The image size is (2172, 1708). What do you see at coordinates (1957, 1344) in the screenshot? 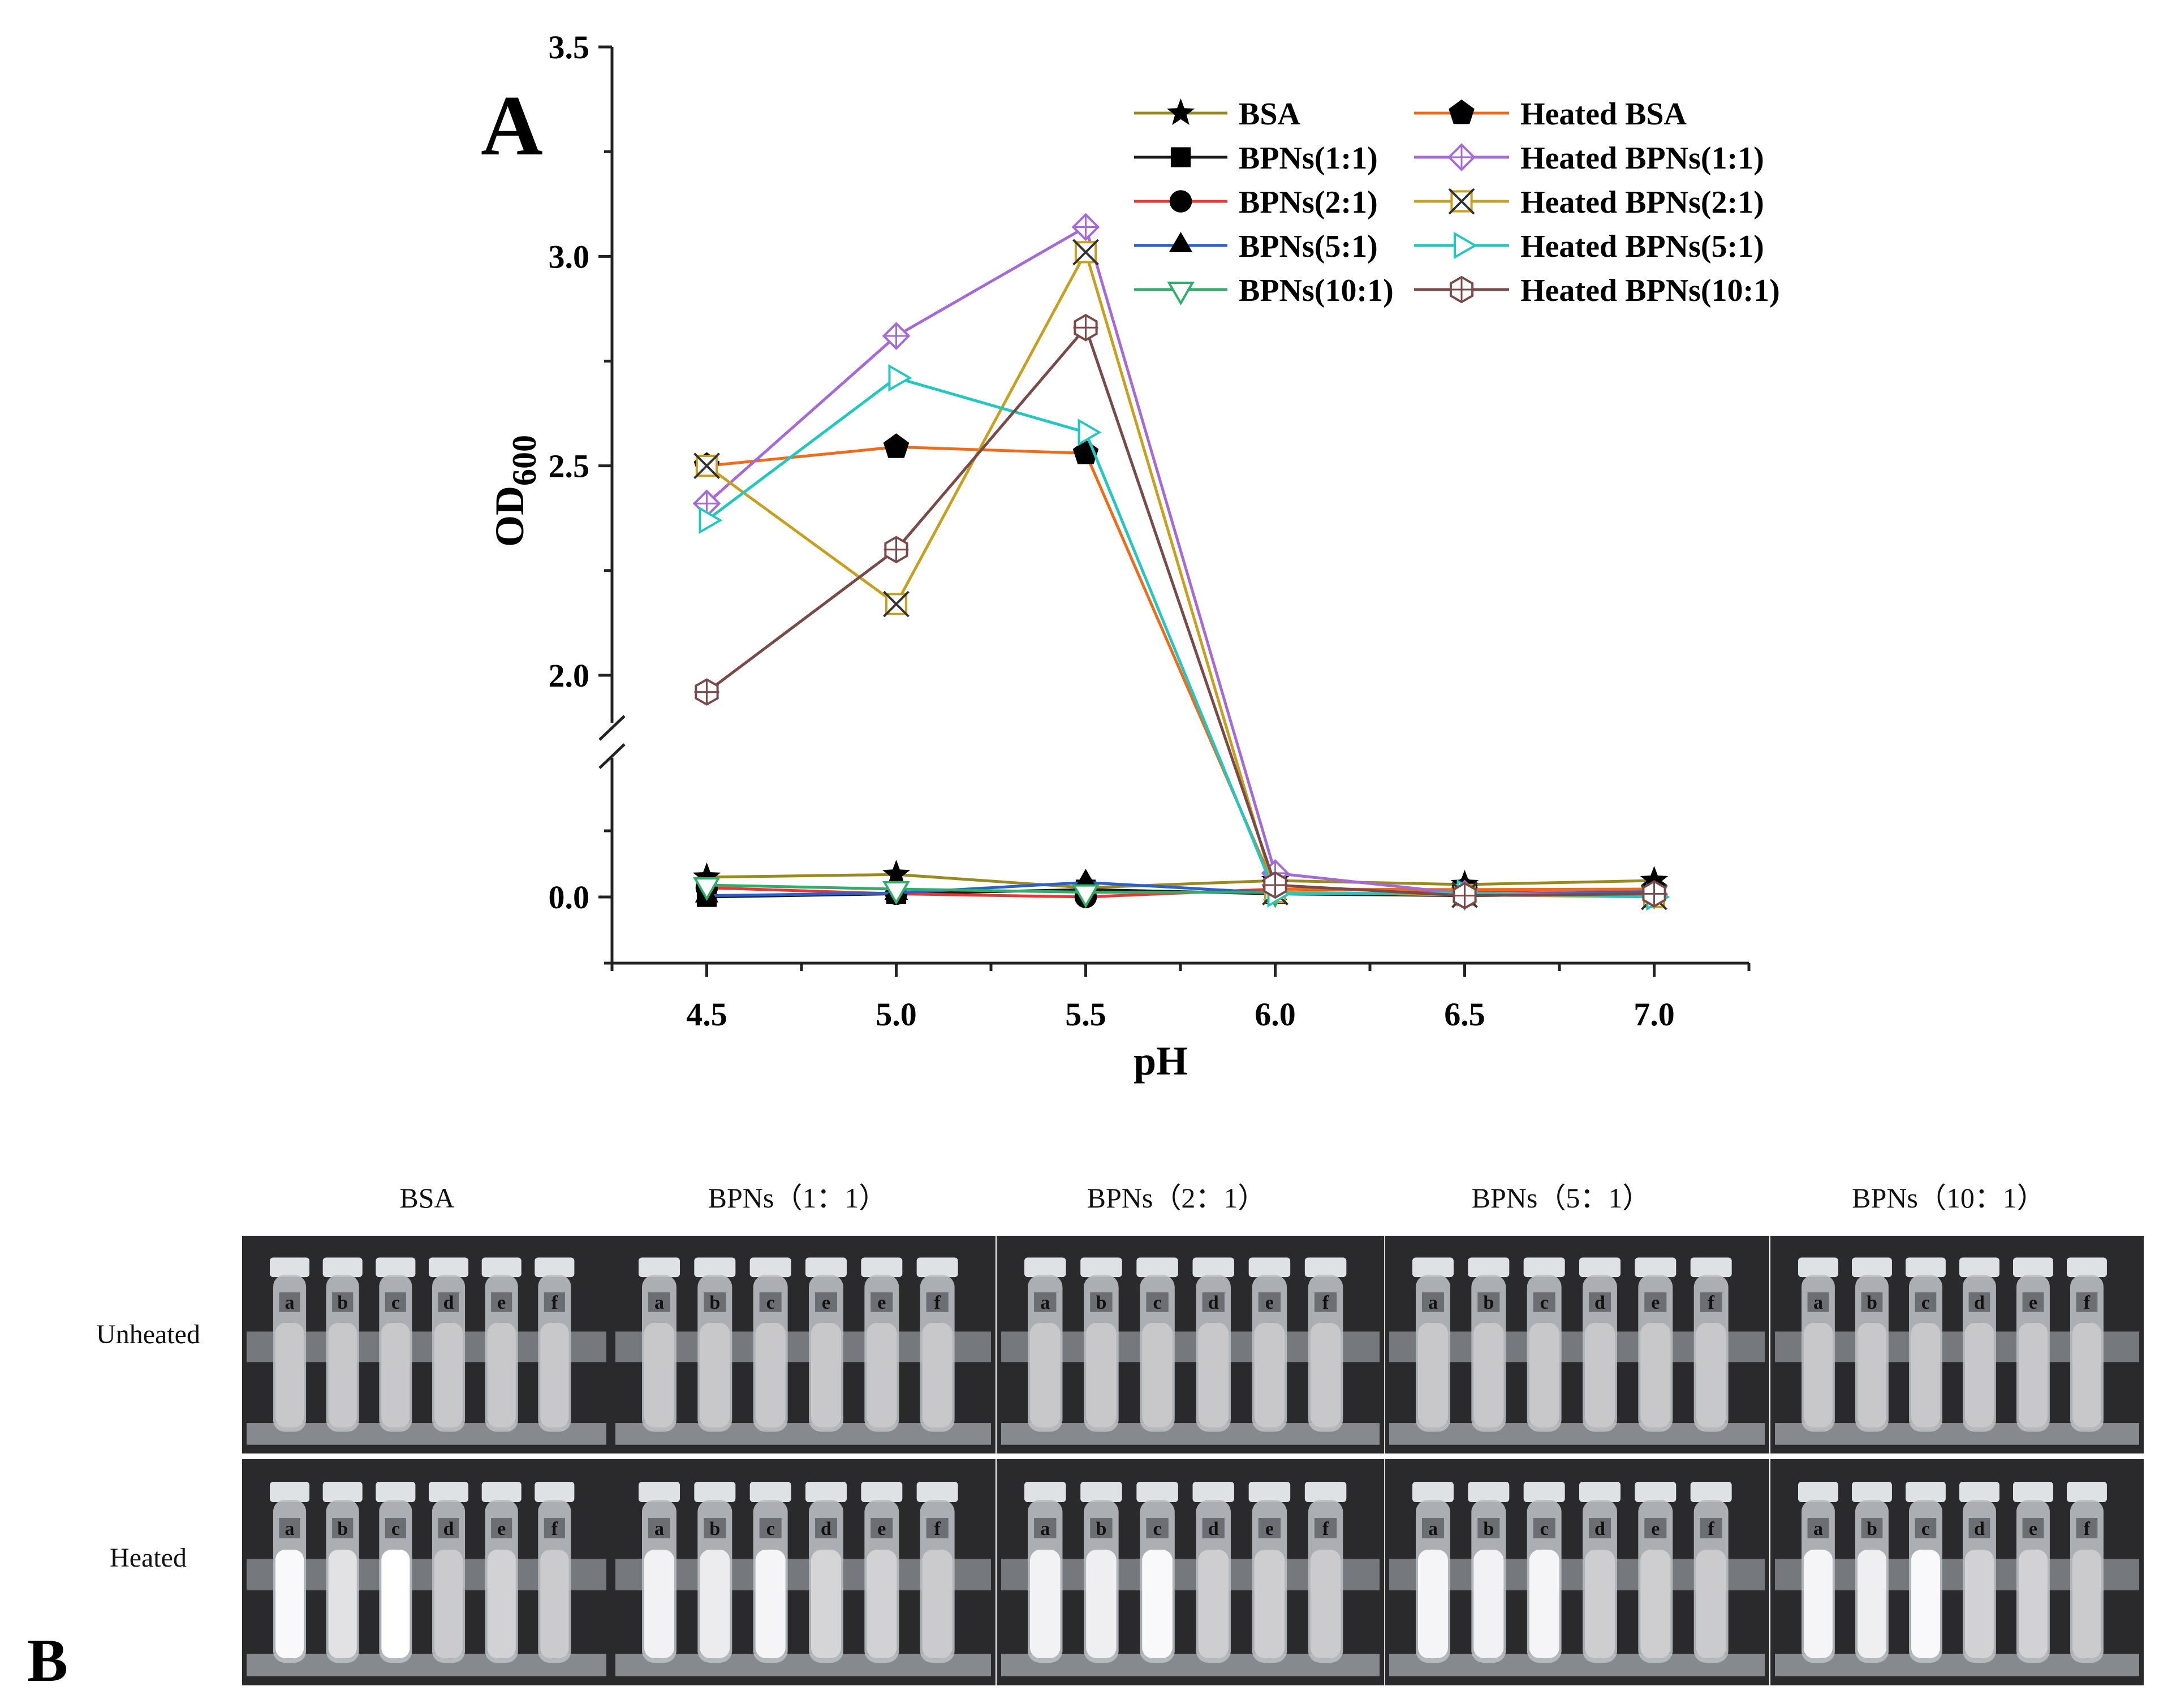
I see `tube-photo: a b c d e f` at bounding box center [1957, 1344].